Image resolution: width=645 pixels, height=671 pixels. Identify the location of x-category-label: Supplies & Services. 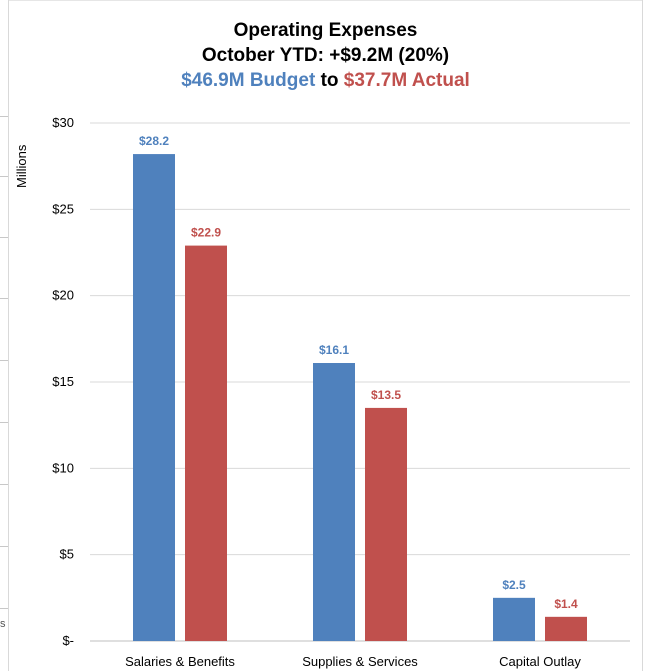
(360, 661).